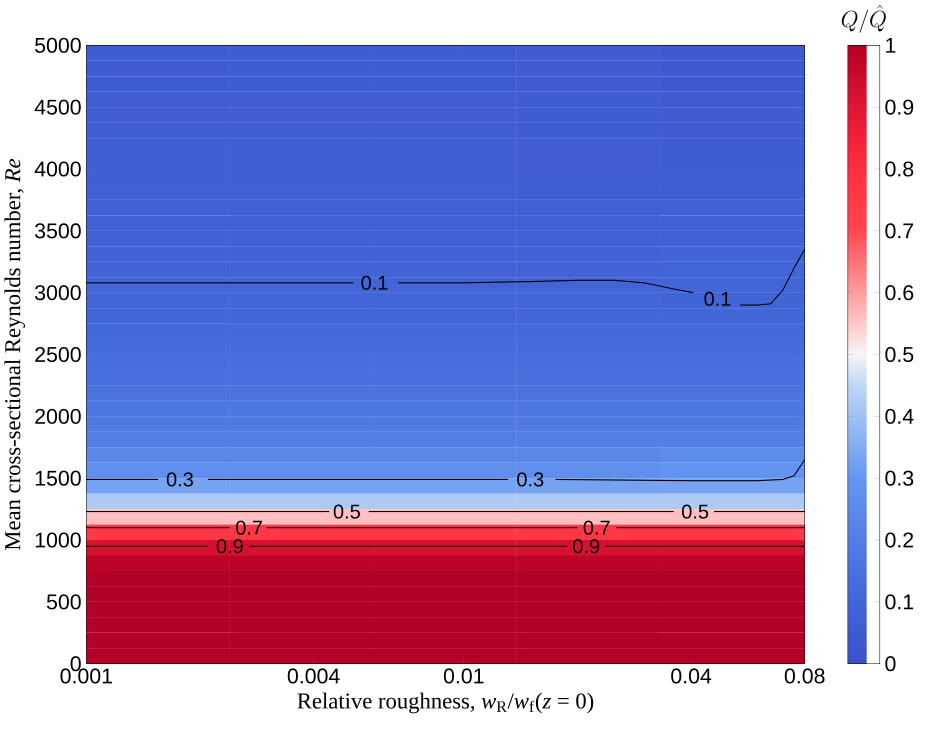  What do you see at coordinates (445, 703) in the screenshot?
I see `text: Relative roughness, w$_{R}$/w$_{f}$(z = 0)` at bounding box center [445, 703].